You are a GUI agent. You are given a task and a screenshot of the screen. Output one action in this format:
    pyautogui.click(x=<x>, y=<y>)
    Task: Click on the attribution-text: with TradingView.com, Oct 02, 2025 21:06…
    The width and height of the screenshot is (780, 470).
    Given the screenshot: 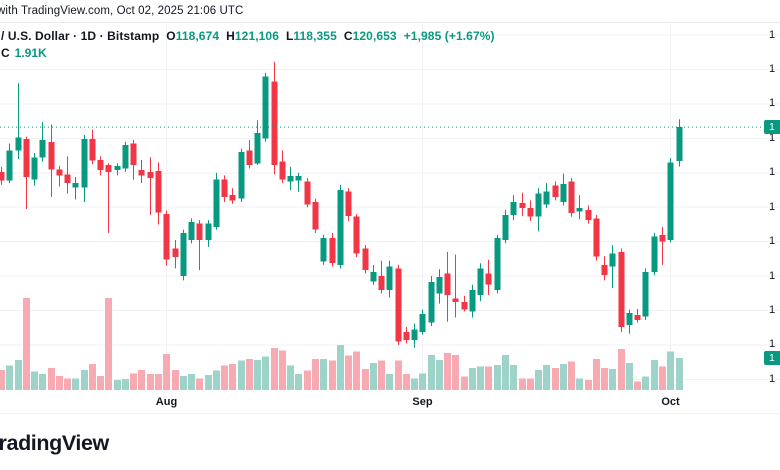 What is the action you would take?
    pyautogui.click(x=122, y=11)
    